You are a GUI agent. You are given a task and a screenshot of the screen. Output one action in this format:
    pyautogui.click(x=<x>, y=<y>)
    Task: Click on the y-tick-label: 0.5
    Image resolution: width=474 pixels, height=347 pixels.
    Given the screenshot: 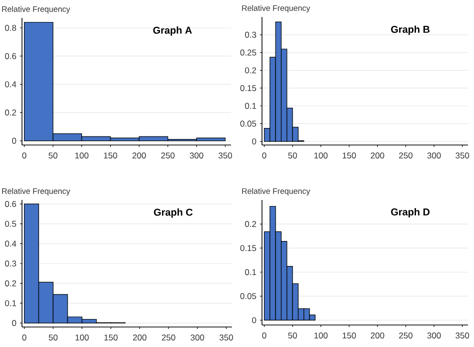 What is the action you would take?
    pyautogui.click(x=10, y=223)
    